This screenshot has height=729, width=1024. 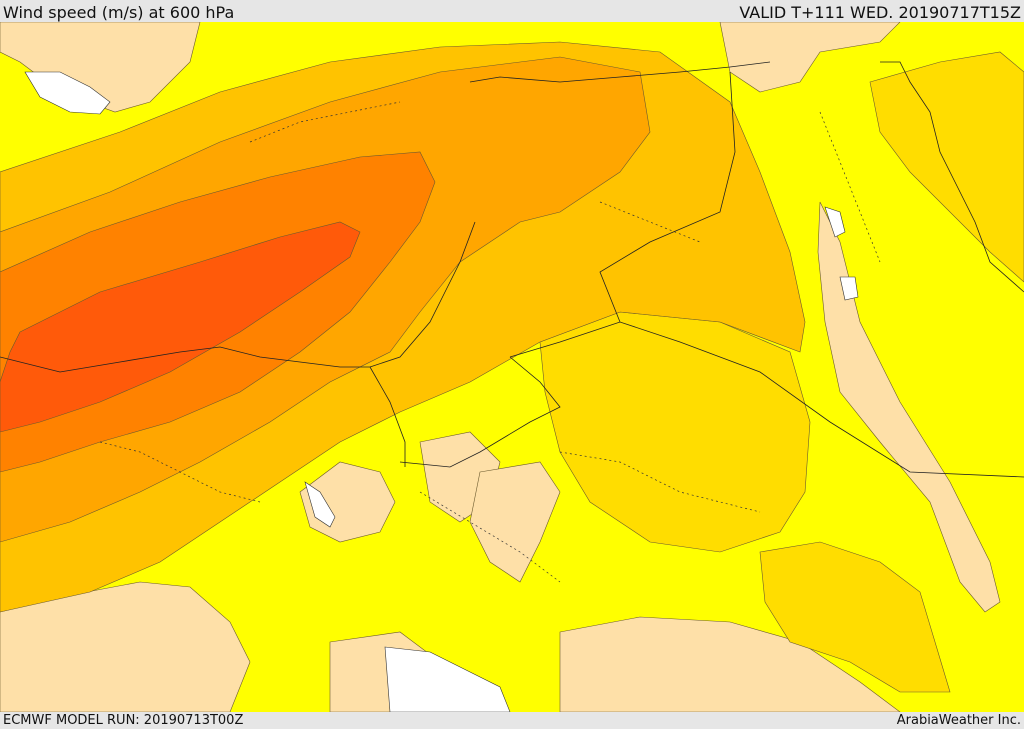 I want to click on calm-region-south, so click(x=730, y=664).